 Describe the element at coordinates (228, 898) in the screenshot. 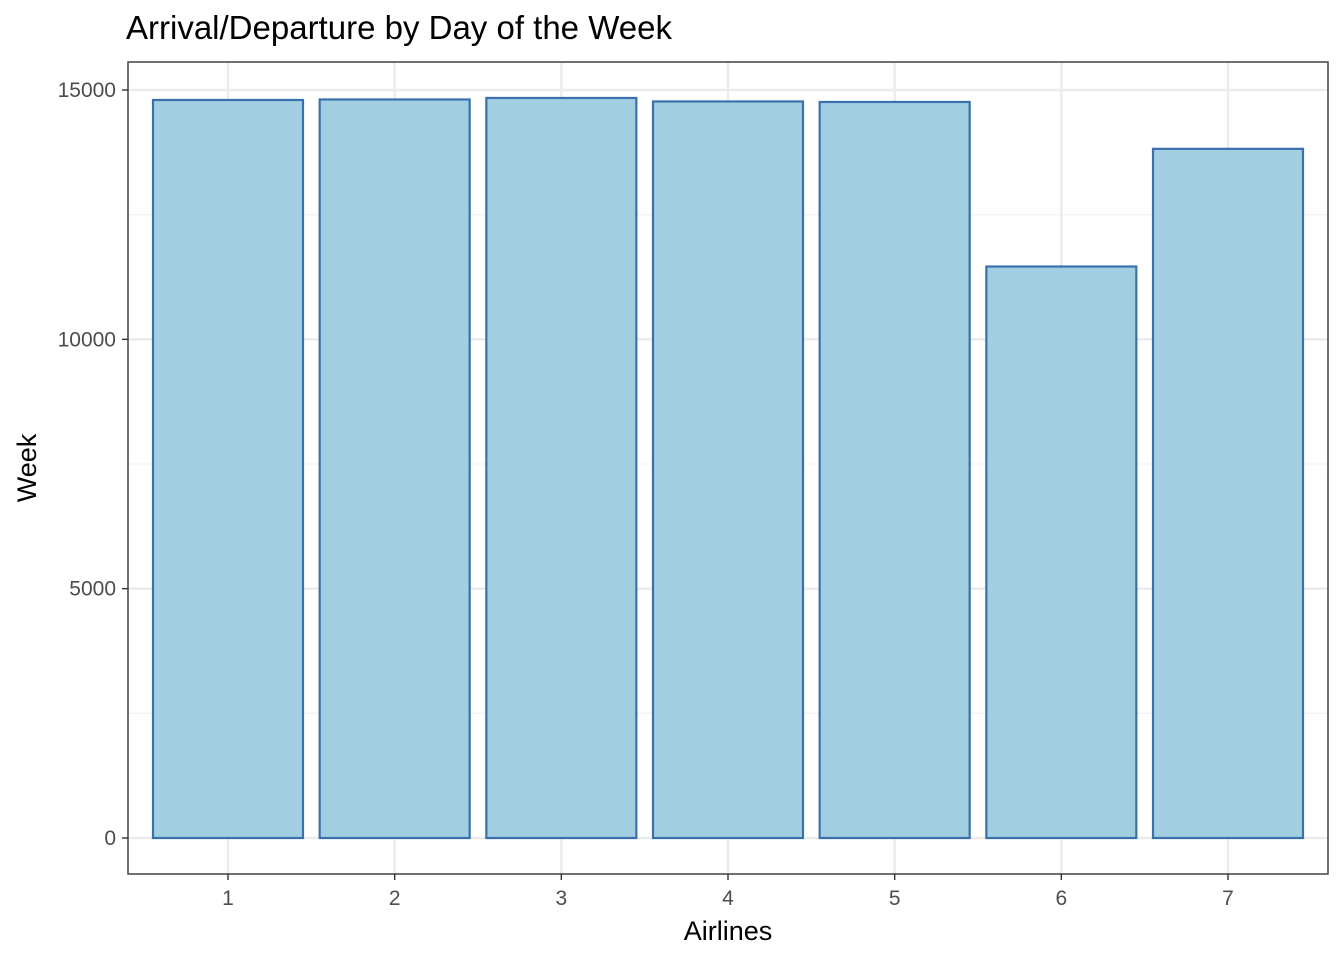

I see `x-tick-label: 1` at that location.